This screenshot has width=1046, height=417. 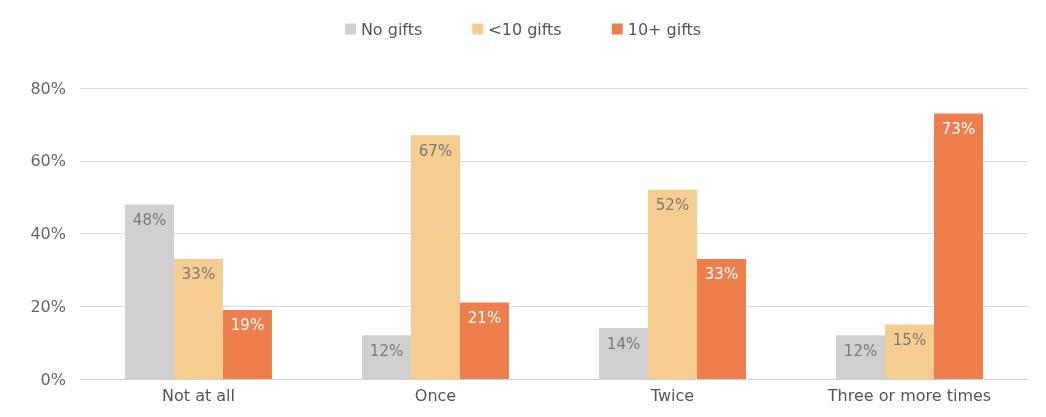 What do you see at coordinates (664, 29) in the screenshot?
I see `legend-label: 10+ gifts` at bounding box center [664, 29].